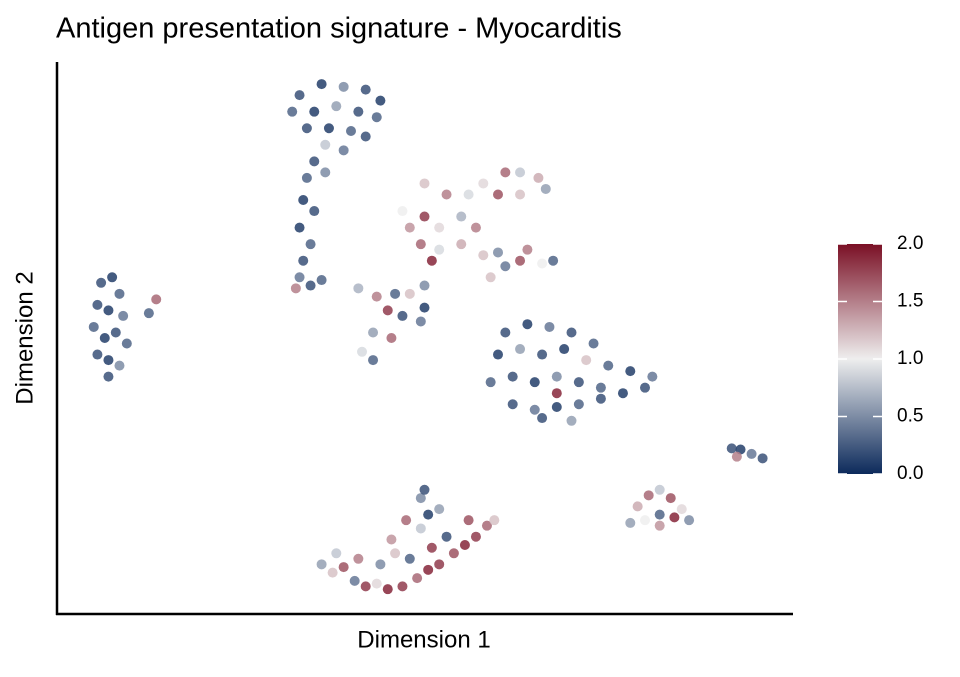  Describe the element at coordinates (423, 639) in the screenshot. I see `x-axis-label: Dimension 1` at that location.